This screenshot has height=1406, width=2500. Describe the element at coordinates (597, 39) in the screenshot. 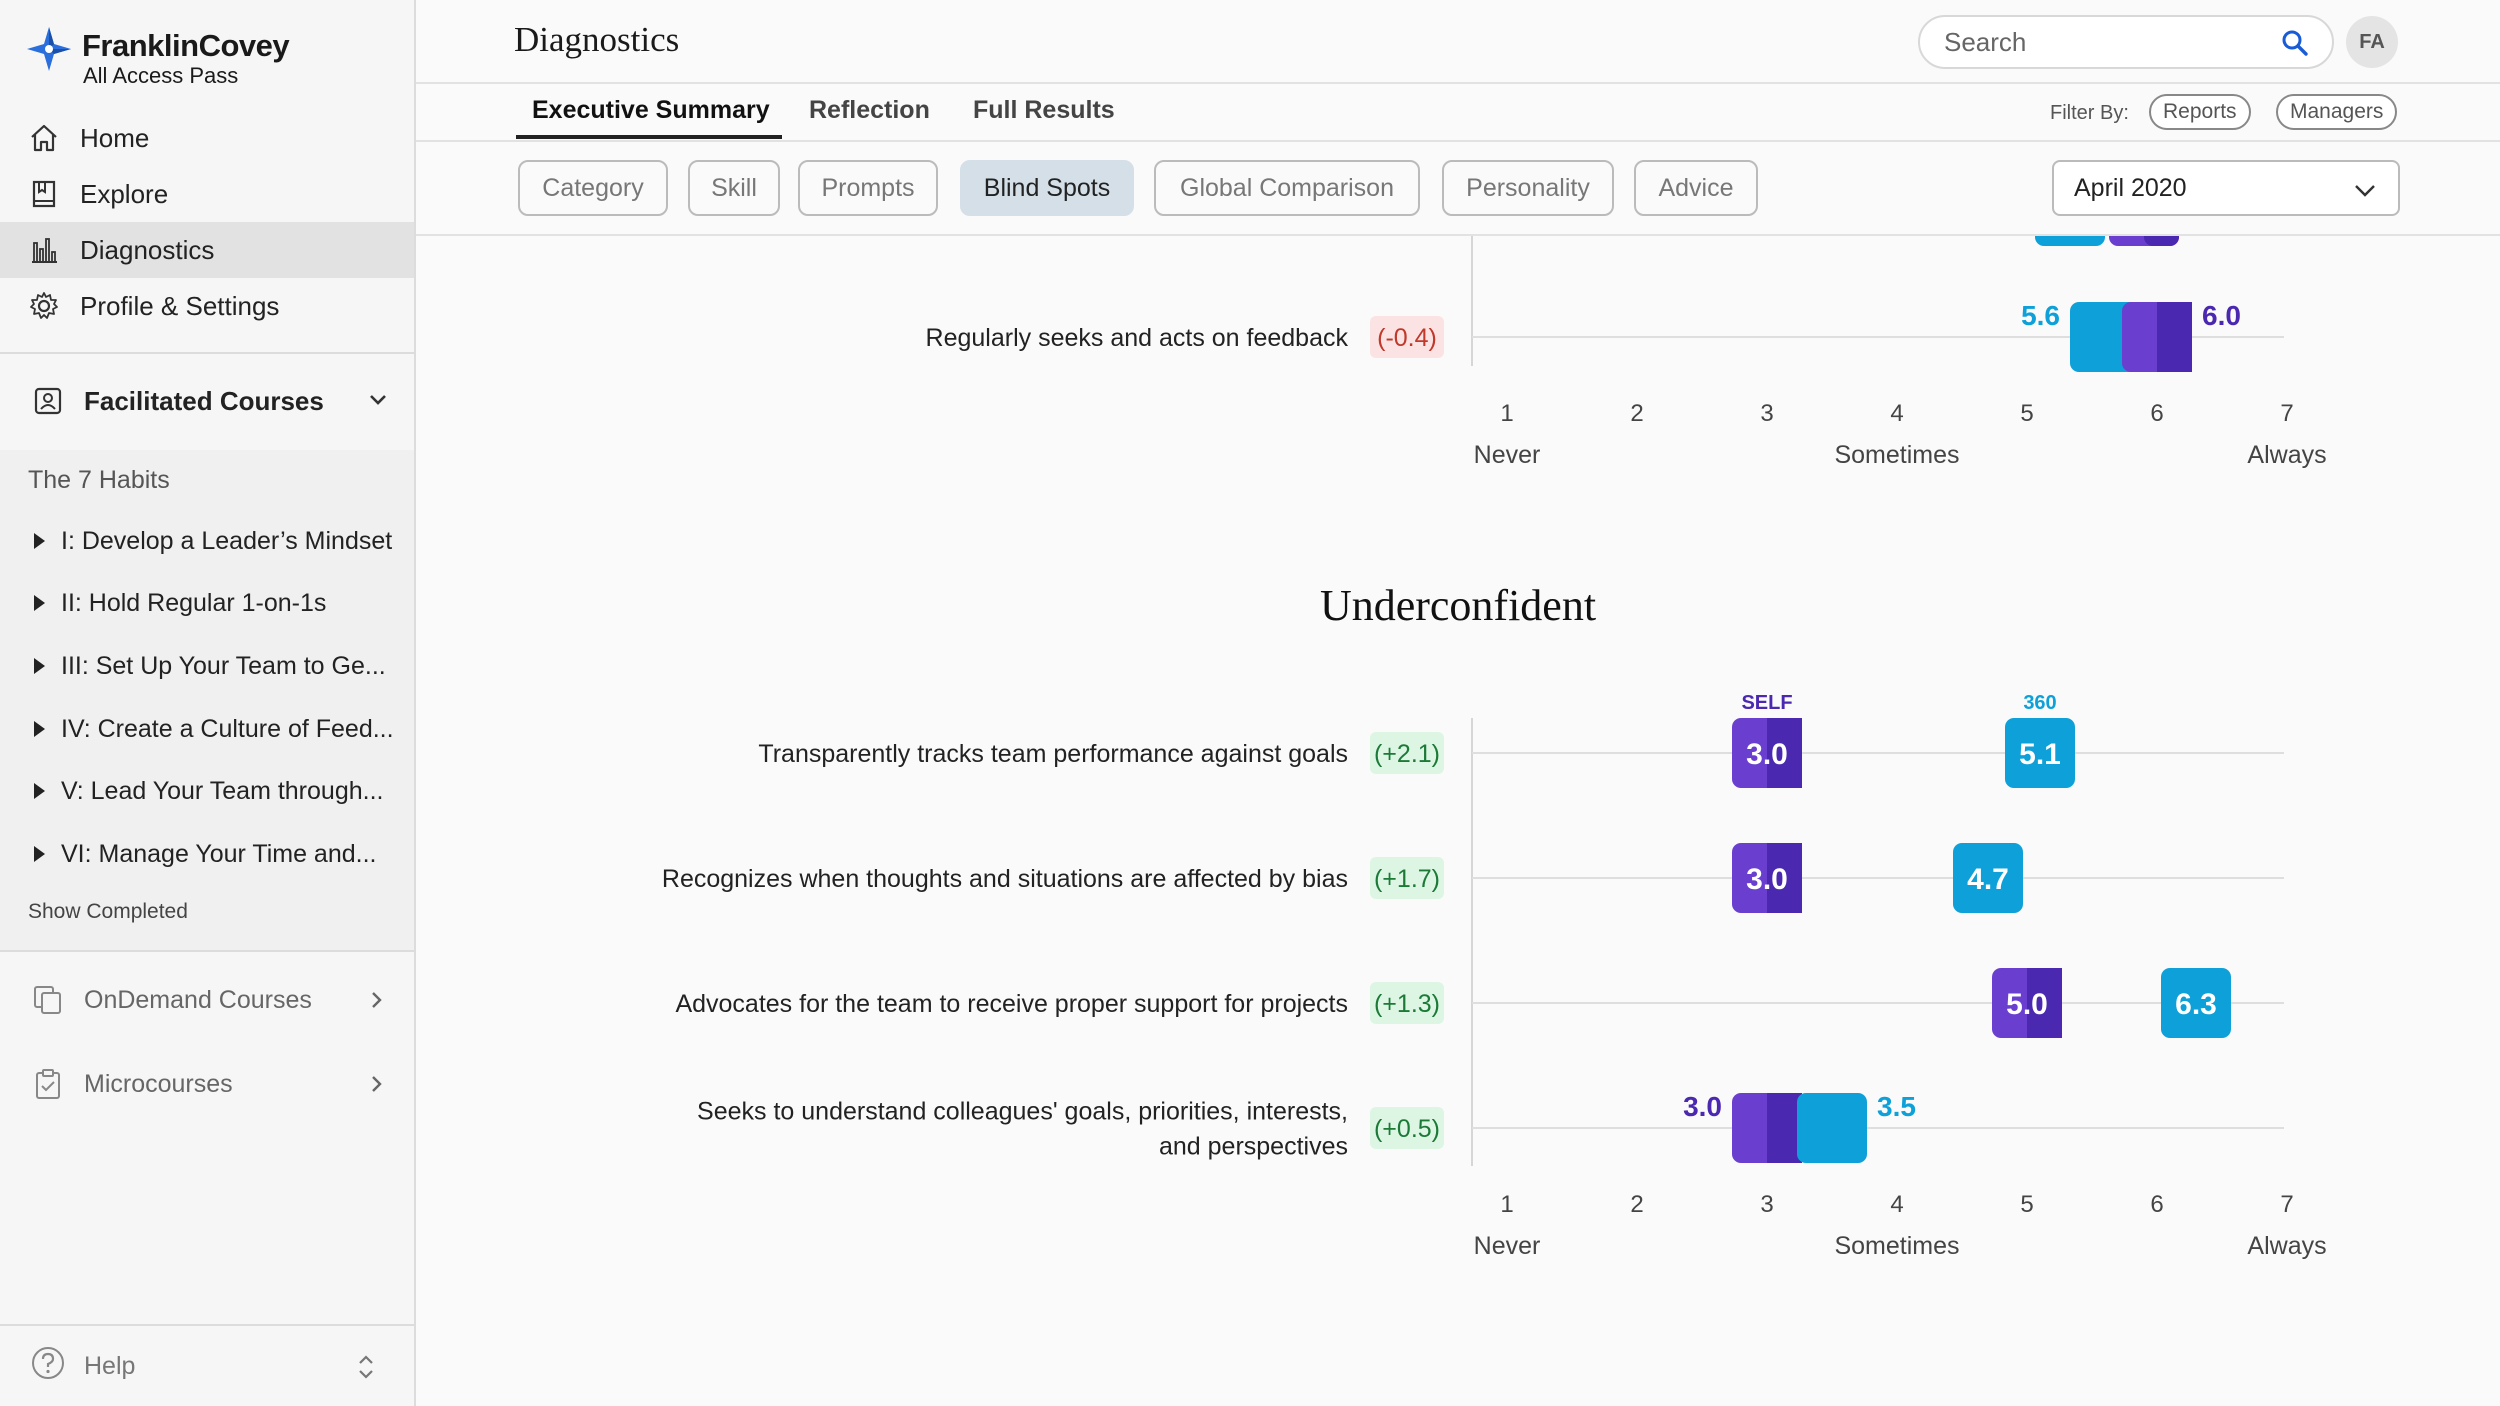

I see `page-title: Diagnostics` at that location.